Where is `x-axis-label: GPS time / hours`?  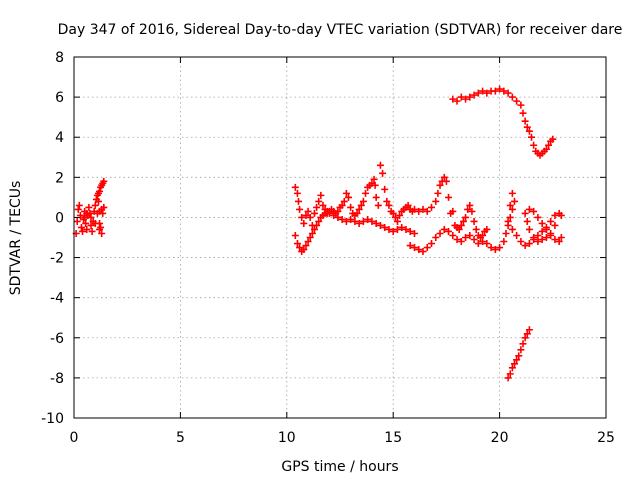
x-axis-label: GPS time / hours is located at coordinates (339, 467).